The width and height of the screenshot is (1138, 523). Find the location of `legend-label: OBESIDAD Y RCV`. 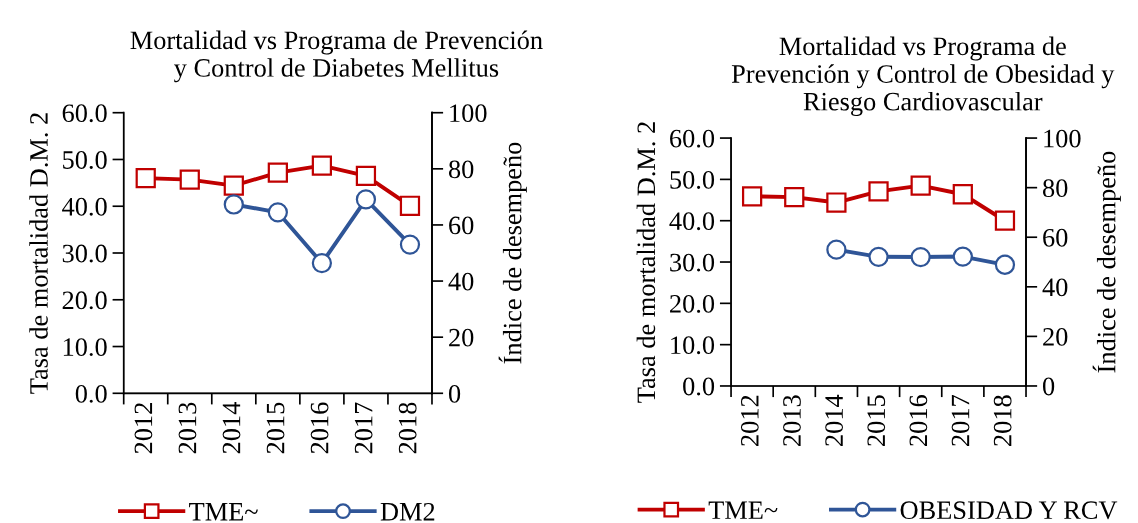

legend-label: OBESIDAD Y RCV is located at coordinates (1009, 510).